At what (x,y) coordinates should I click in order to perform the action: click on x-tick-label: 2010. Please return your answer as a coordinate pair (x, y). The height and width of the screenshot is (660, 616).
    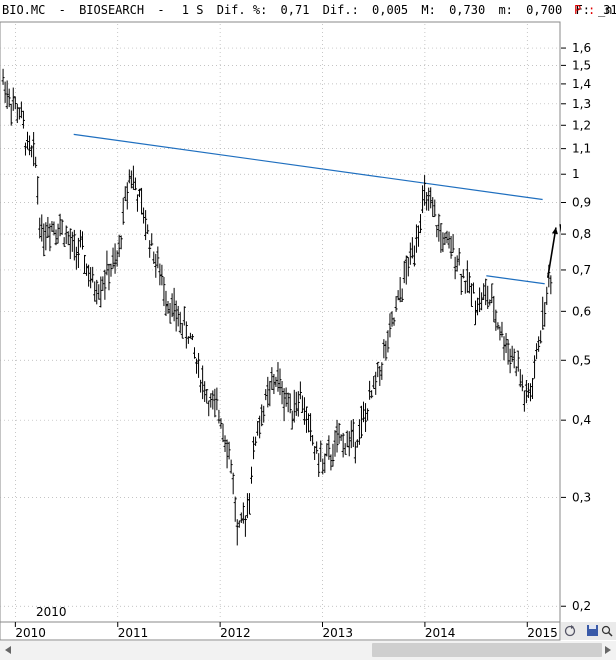
    Looking at the image, I should click on (30, 633).